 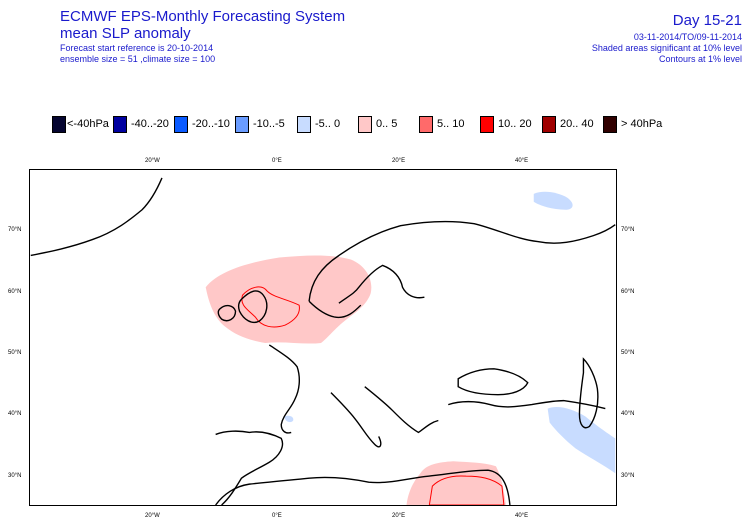 I want to click on date-range: 03-11-2014/TO/09-11-2014, so click(x=687, y=37).